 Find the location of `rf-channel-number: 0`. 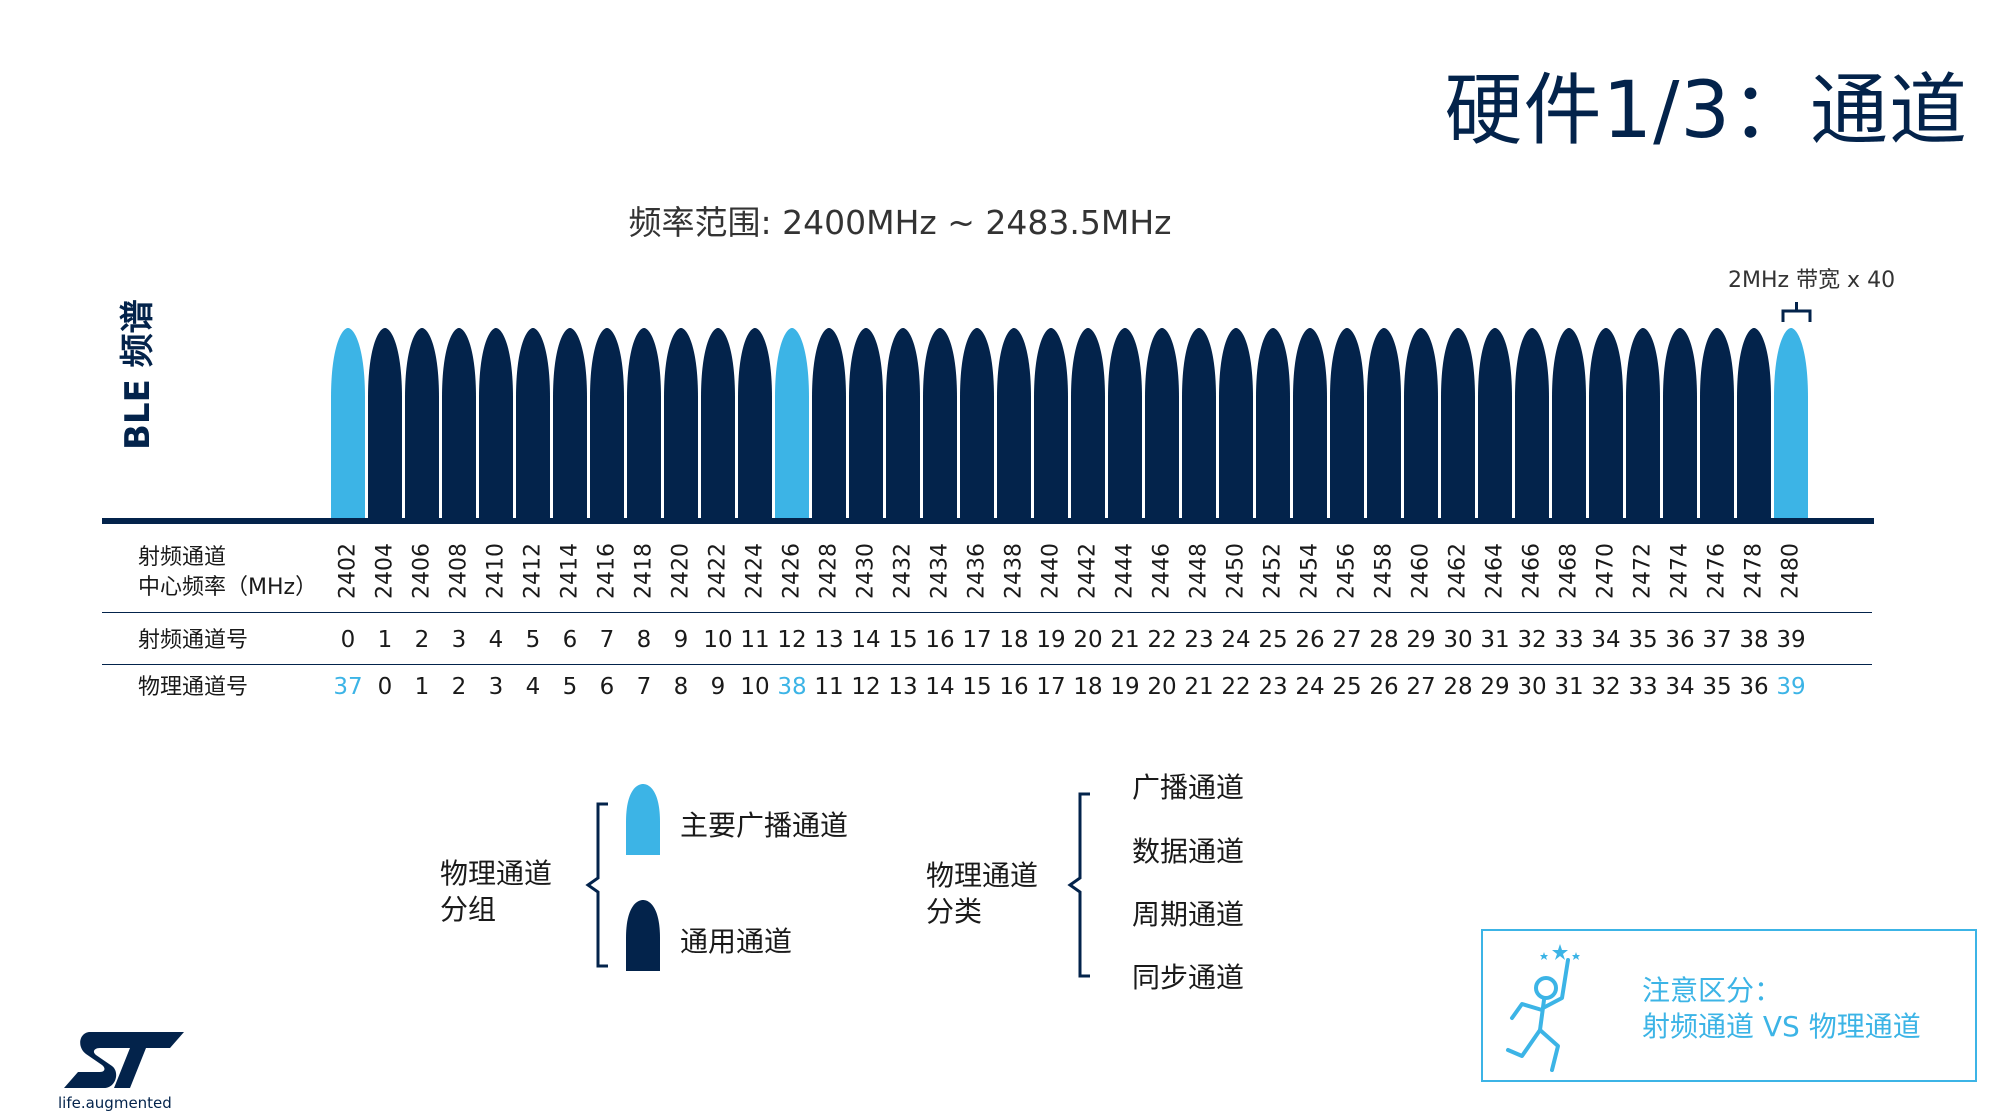

rf-channel-number: 0 is located at coordinates (348, 640).